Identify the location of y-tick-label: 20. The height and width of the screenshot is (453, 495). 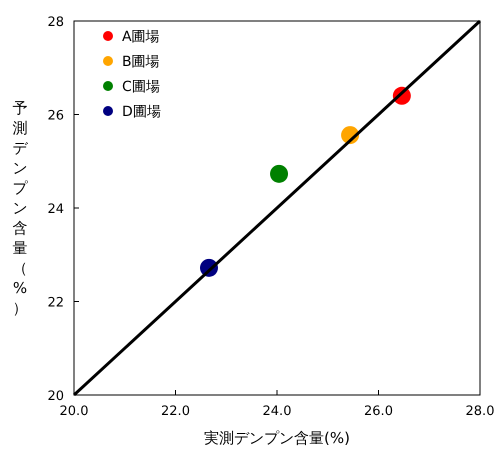
(55, 396).